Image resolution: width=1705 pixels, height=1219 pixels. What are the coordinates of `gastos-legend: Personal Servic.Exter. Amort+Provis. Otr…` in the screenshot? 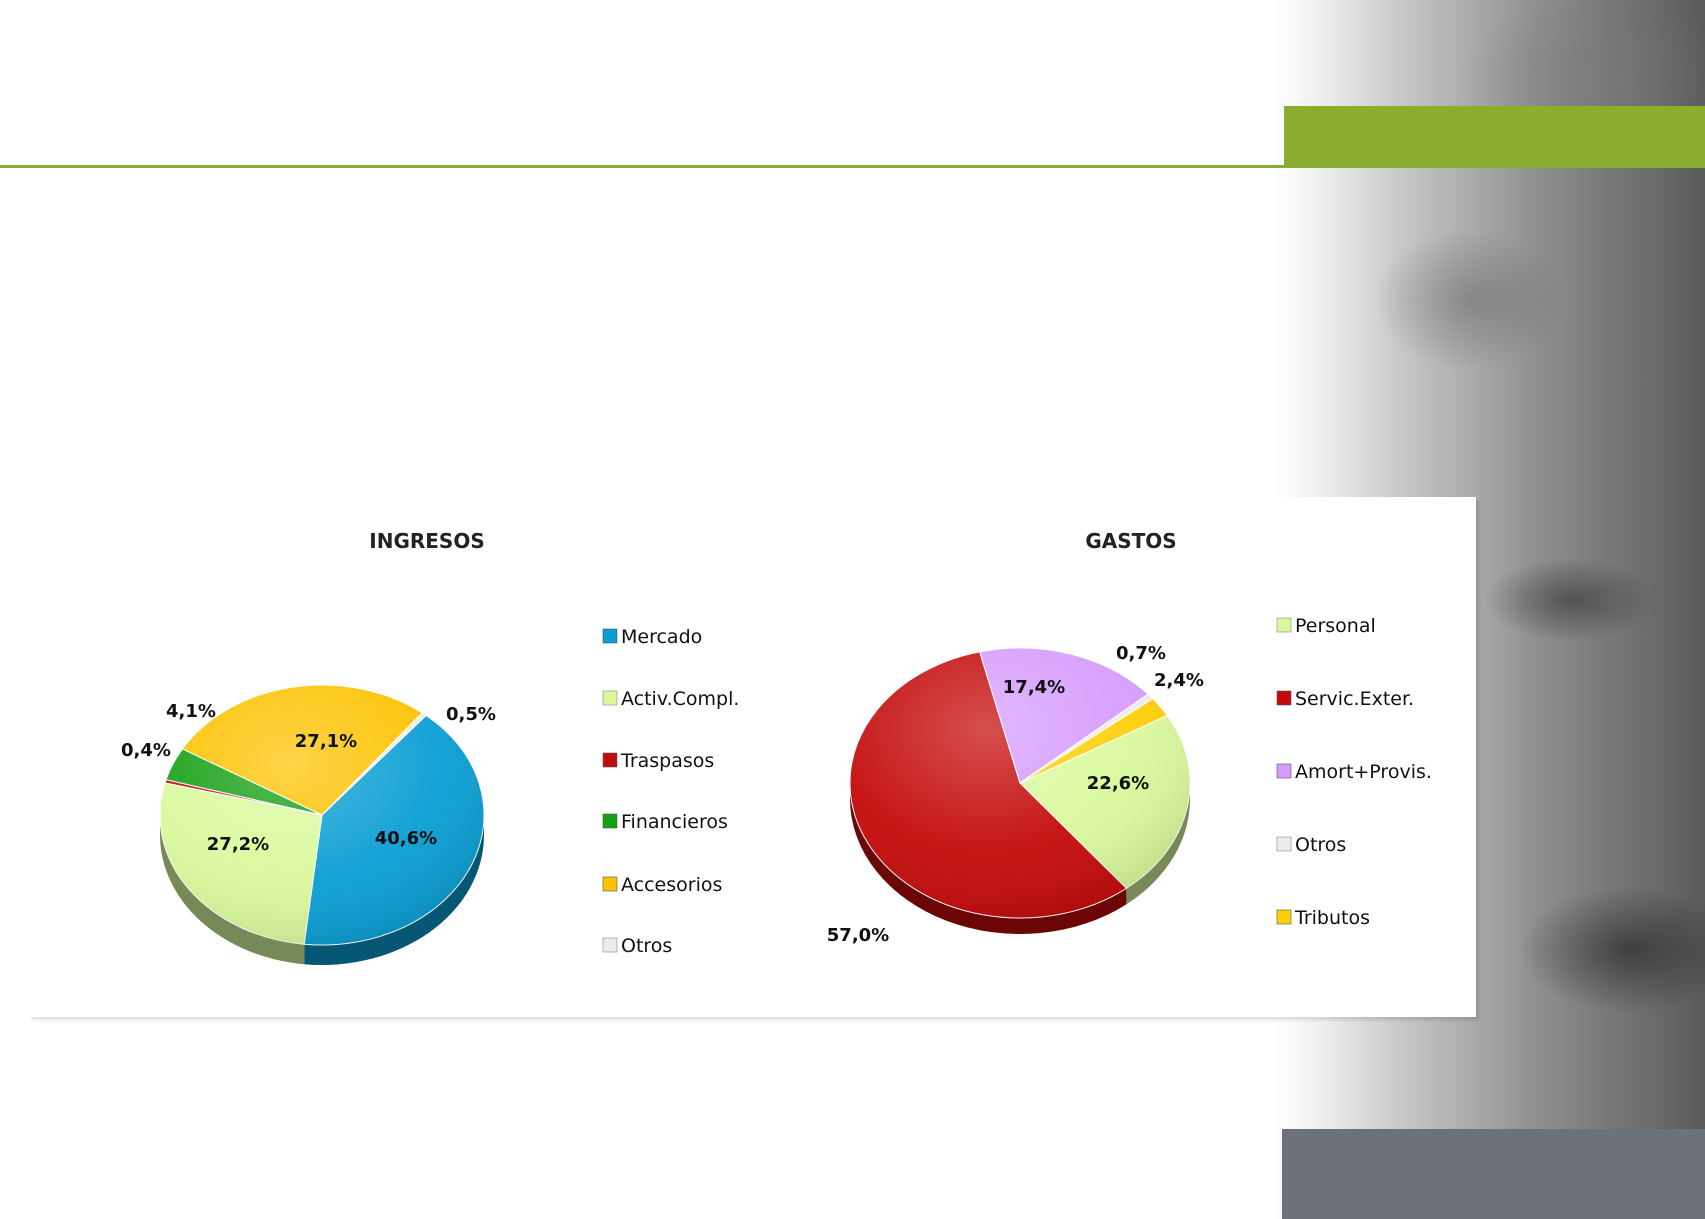 It's located at (1354, 772).